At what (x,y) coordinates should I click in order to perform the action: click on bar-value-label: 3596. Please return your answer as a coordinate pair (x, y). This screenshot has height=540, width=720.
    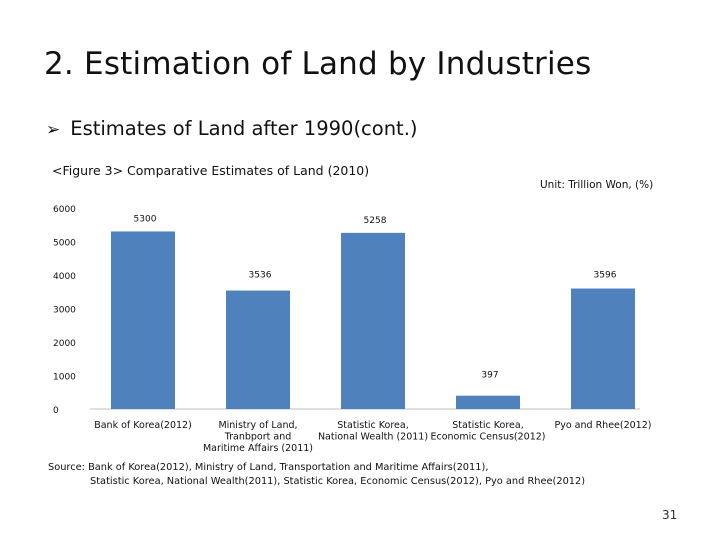
    Looking at the image, I should click on (605, 276).